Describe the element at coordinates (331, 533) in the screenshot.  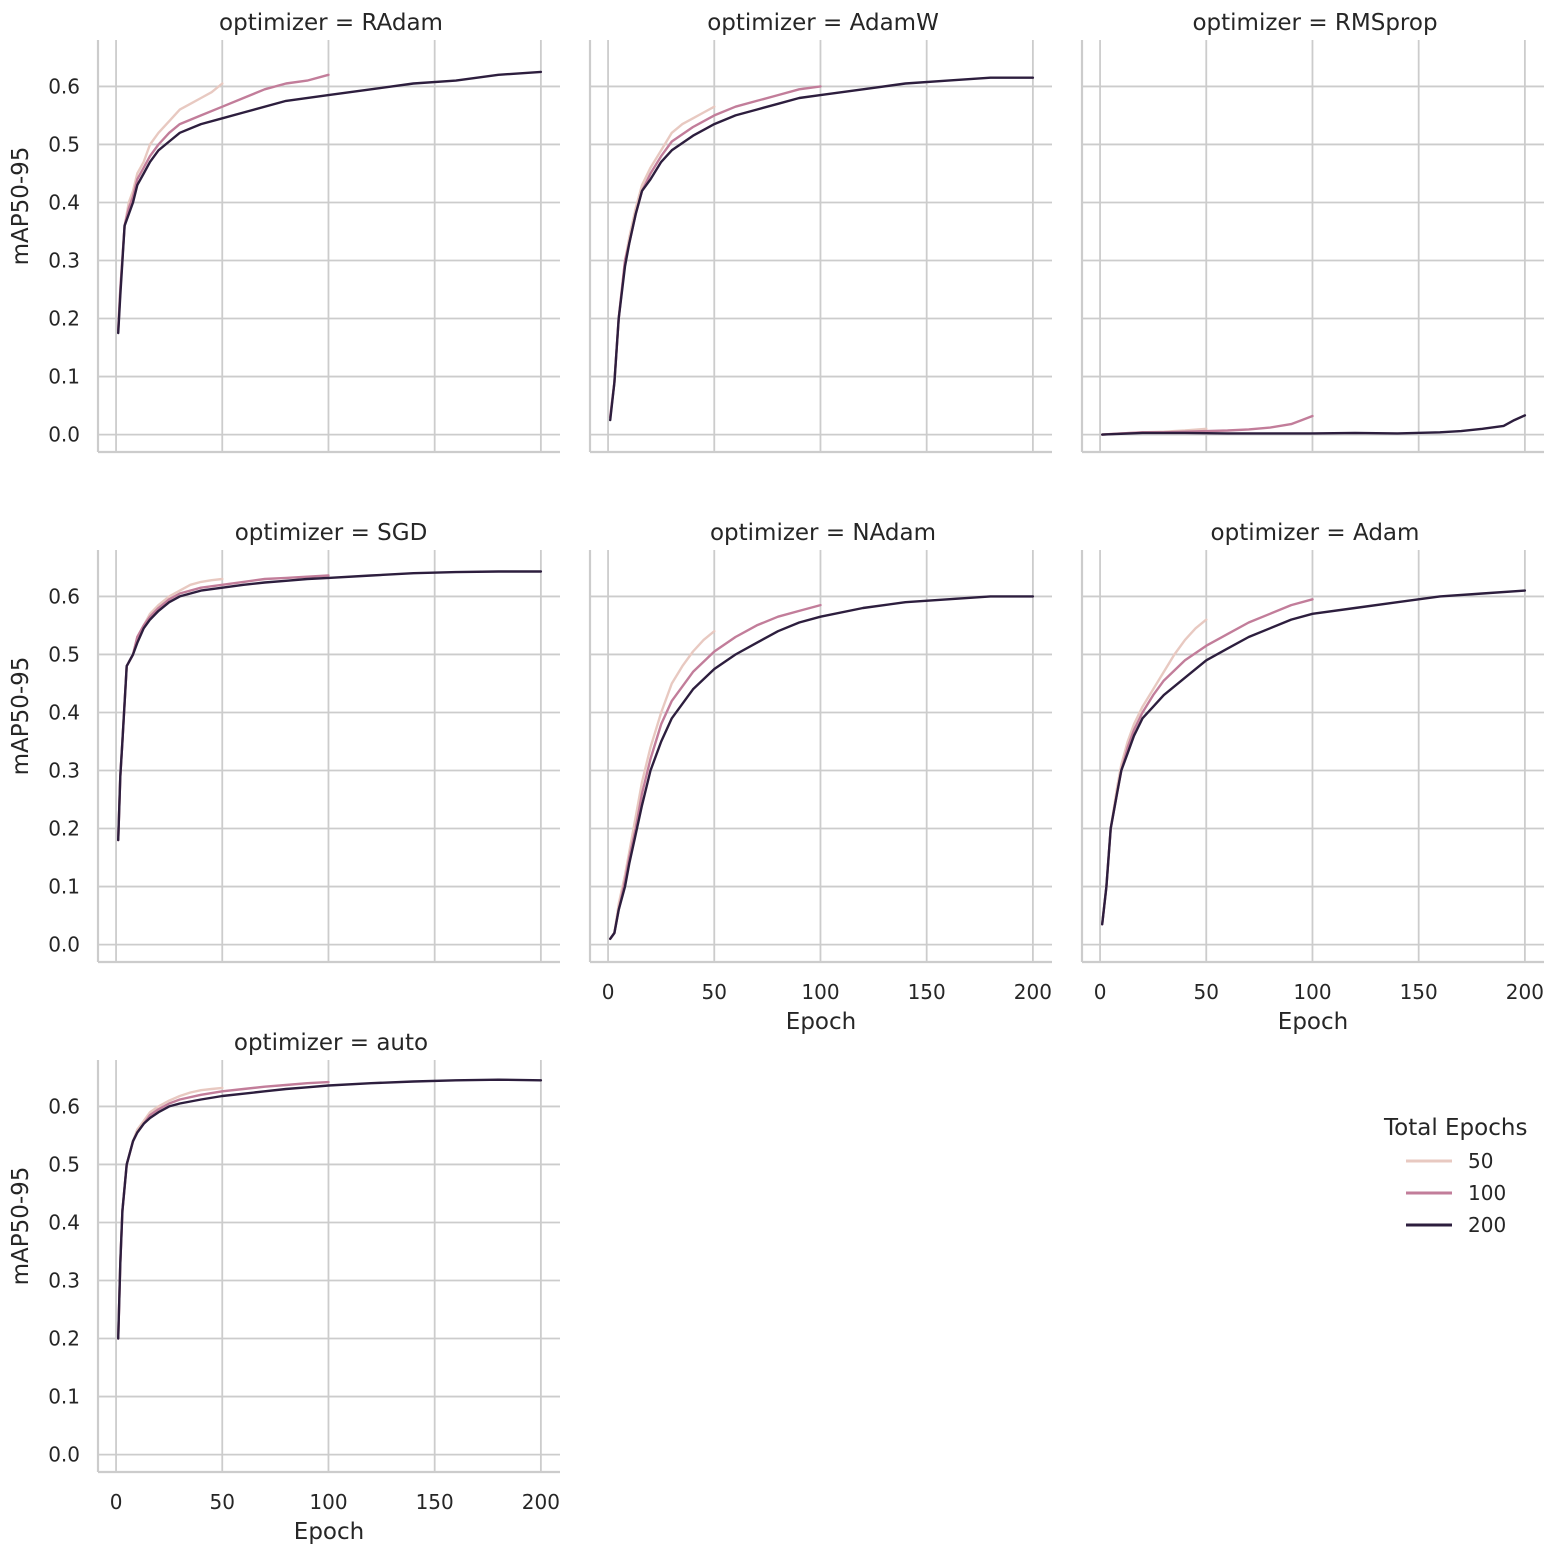
I see `panel-title: optimizer = SGD` at that location.